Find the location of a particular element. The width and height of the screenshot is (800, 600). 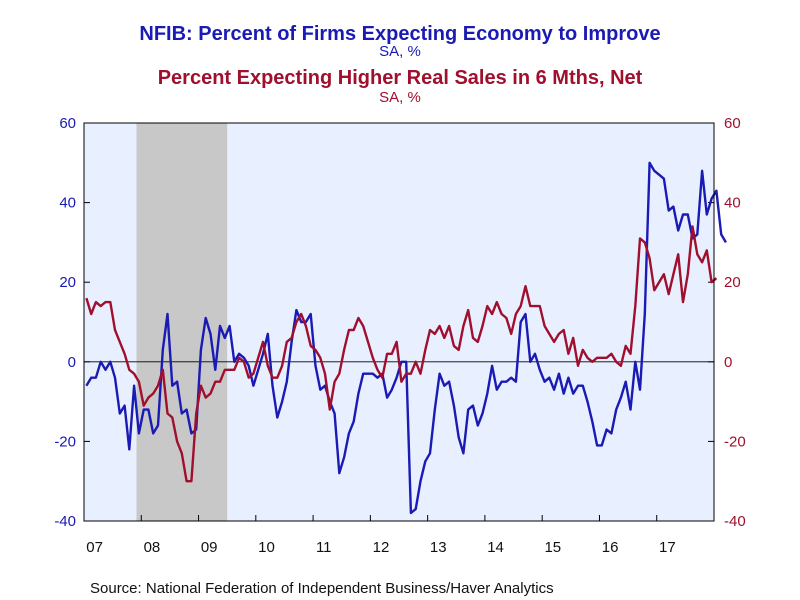

x-tick-label: 16 is located at coordinates (610, 547).